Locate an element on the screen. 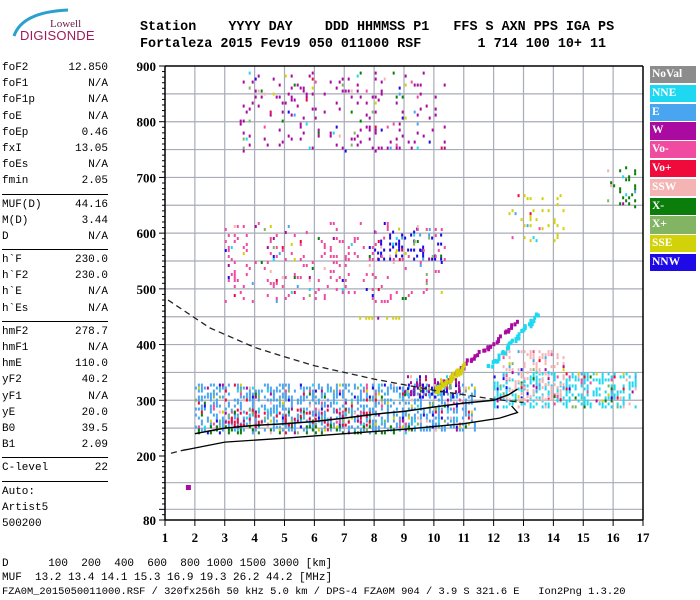  autoscaling-info: Artist5 is located at coordinates (25, 507).